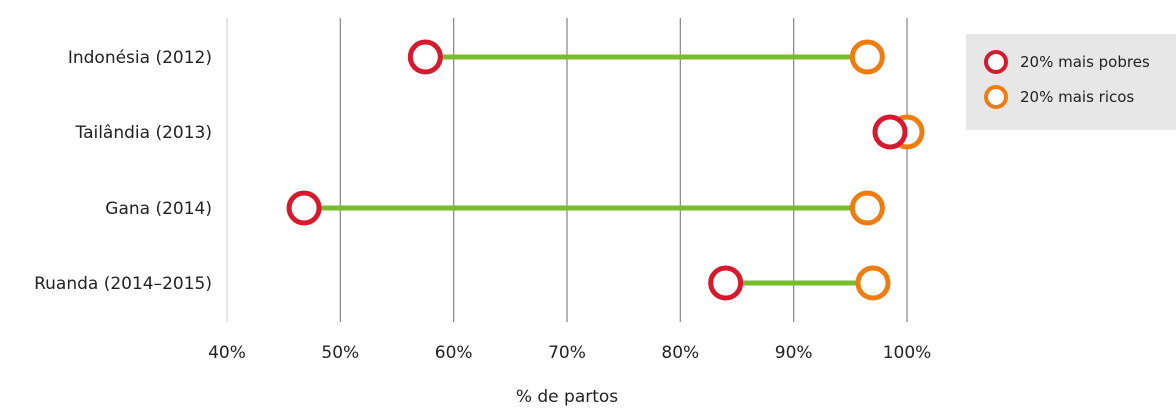 This screenshot has width=1176, height=408. I want to click on category-label: Gana (2014), so click(158, 209).